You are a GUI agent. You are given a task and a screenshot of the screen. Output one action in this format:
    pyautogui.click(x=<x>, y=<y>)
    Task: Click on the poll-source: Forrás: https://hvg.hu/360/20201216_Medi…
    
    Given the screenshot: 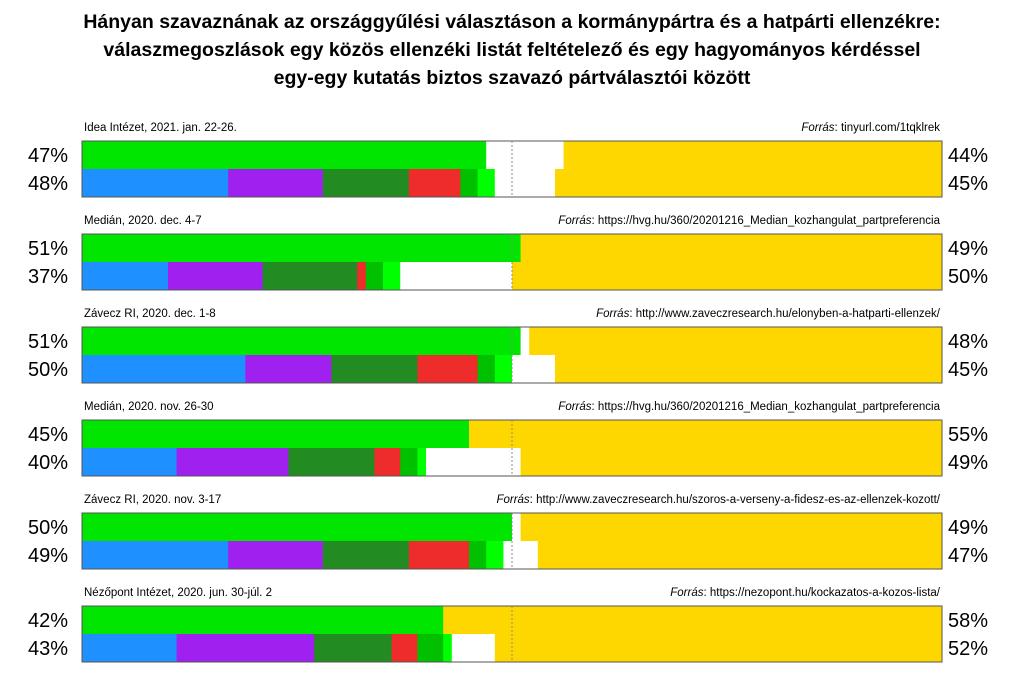 What is the action you would take?
    pyautogui.click(x=749, y=407)
    